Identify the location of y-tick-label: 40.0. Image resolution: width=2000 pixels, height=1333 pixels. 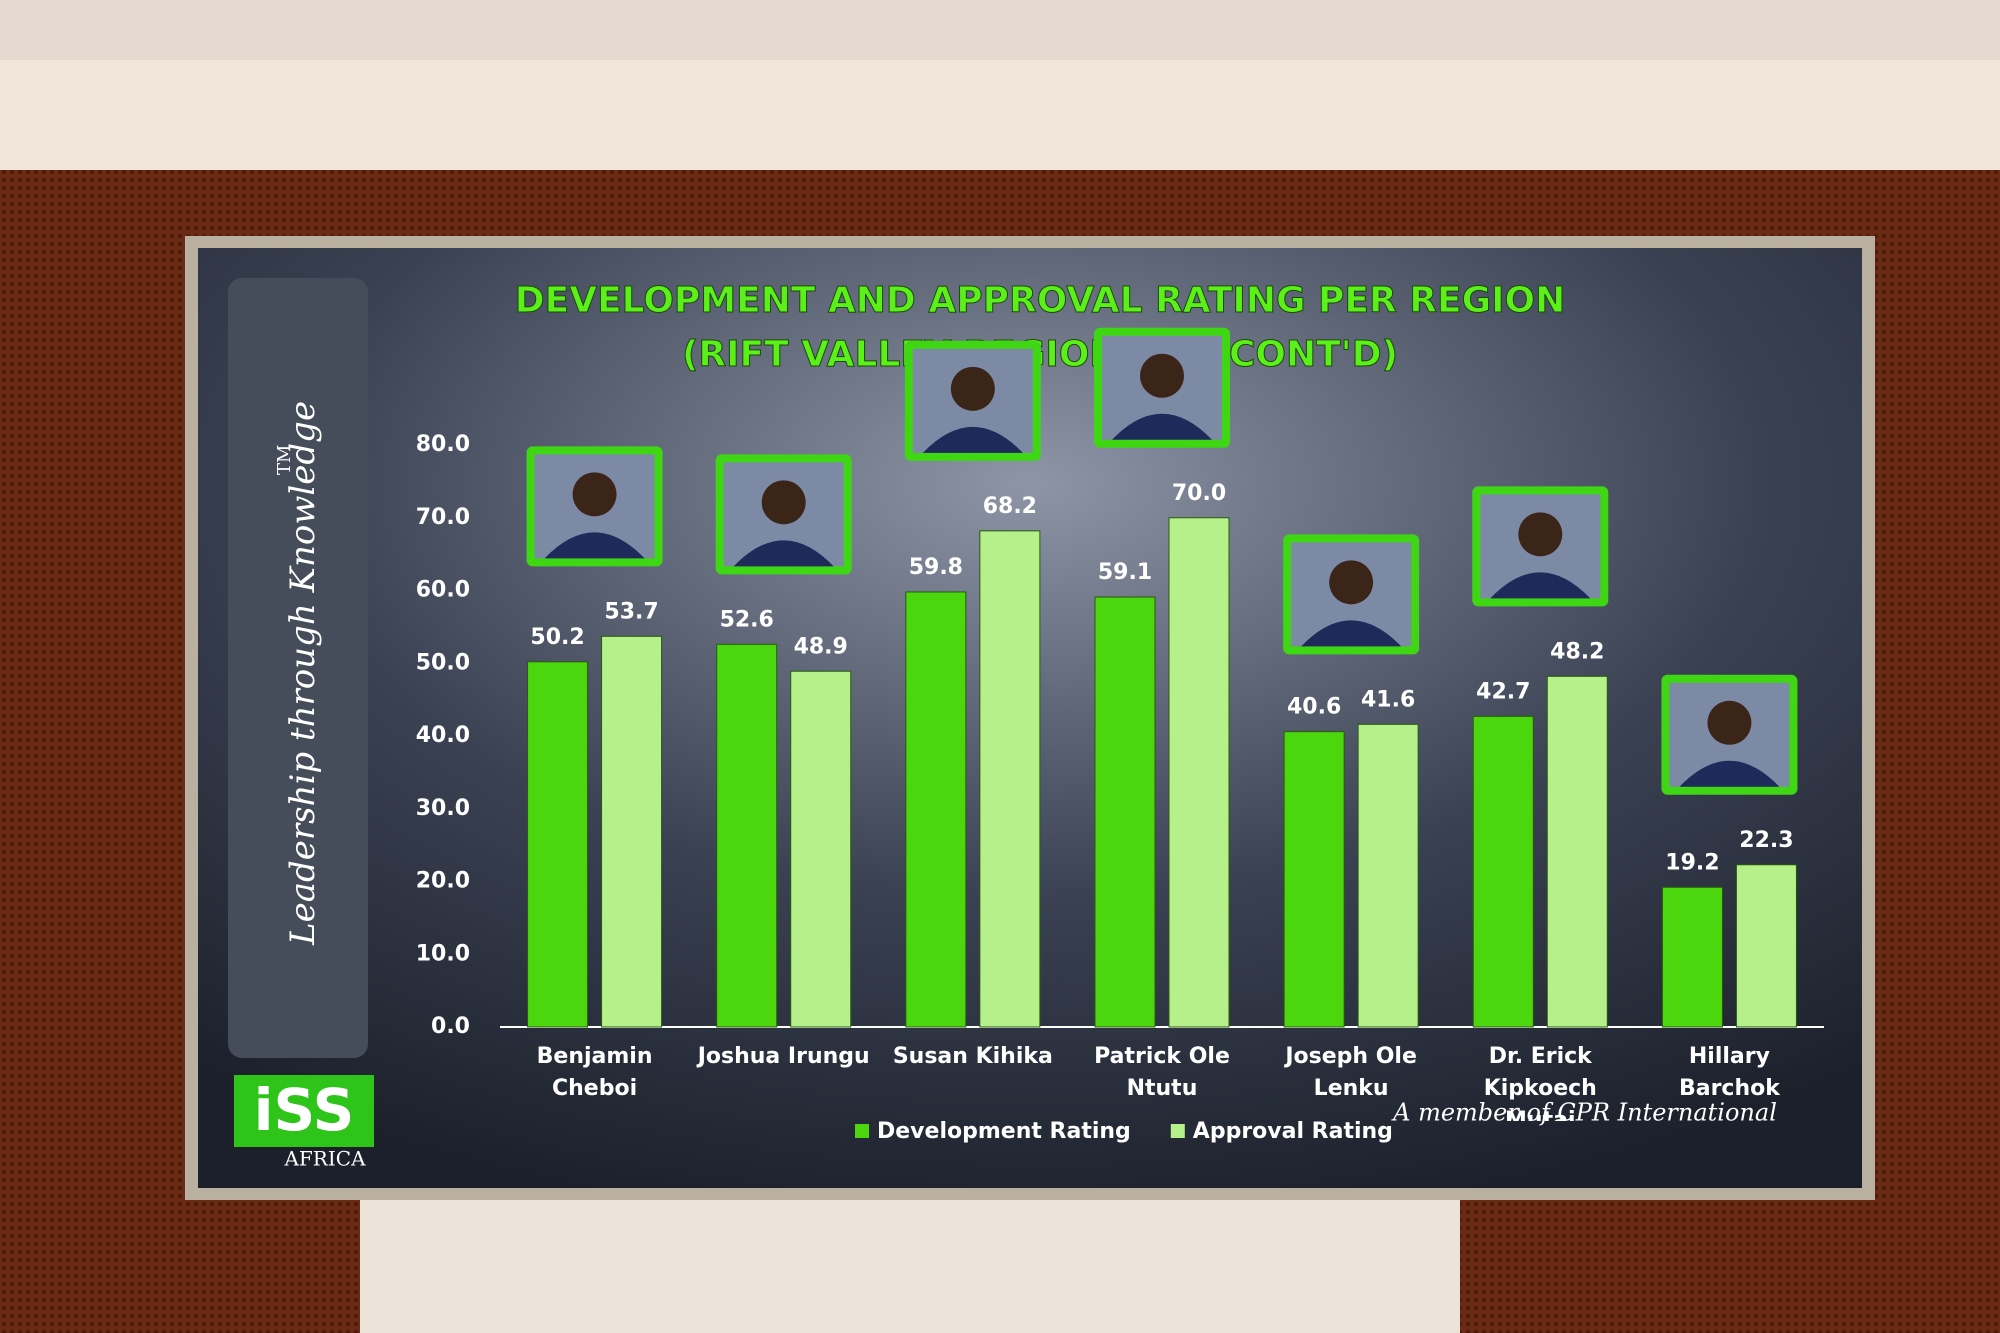
(443, 735).